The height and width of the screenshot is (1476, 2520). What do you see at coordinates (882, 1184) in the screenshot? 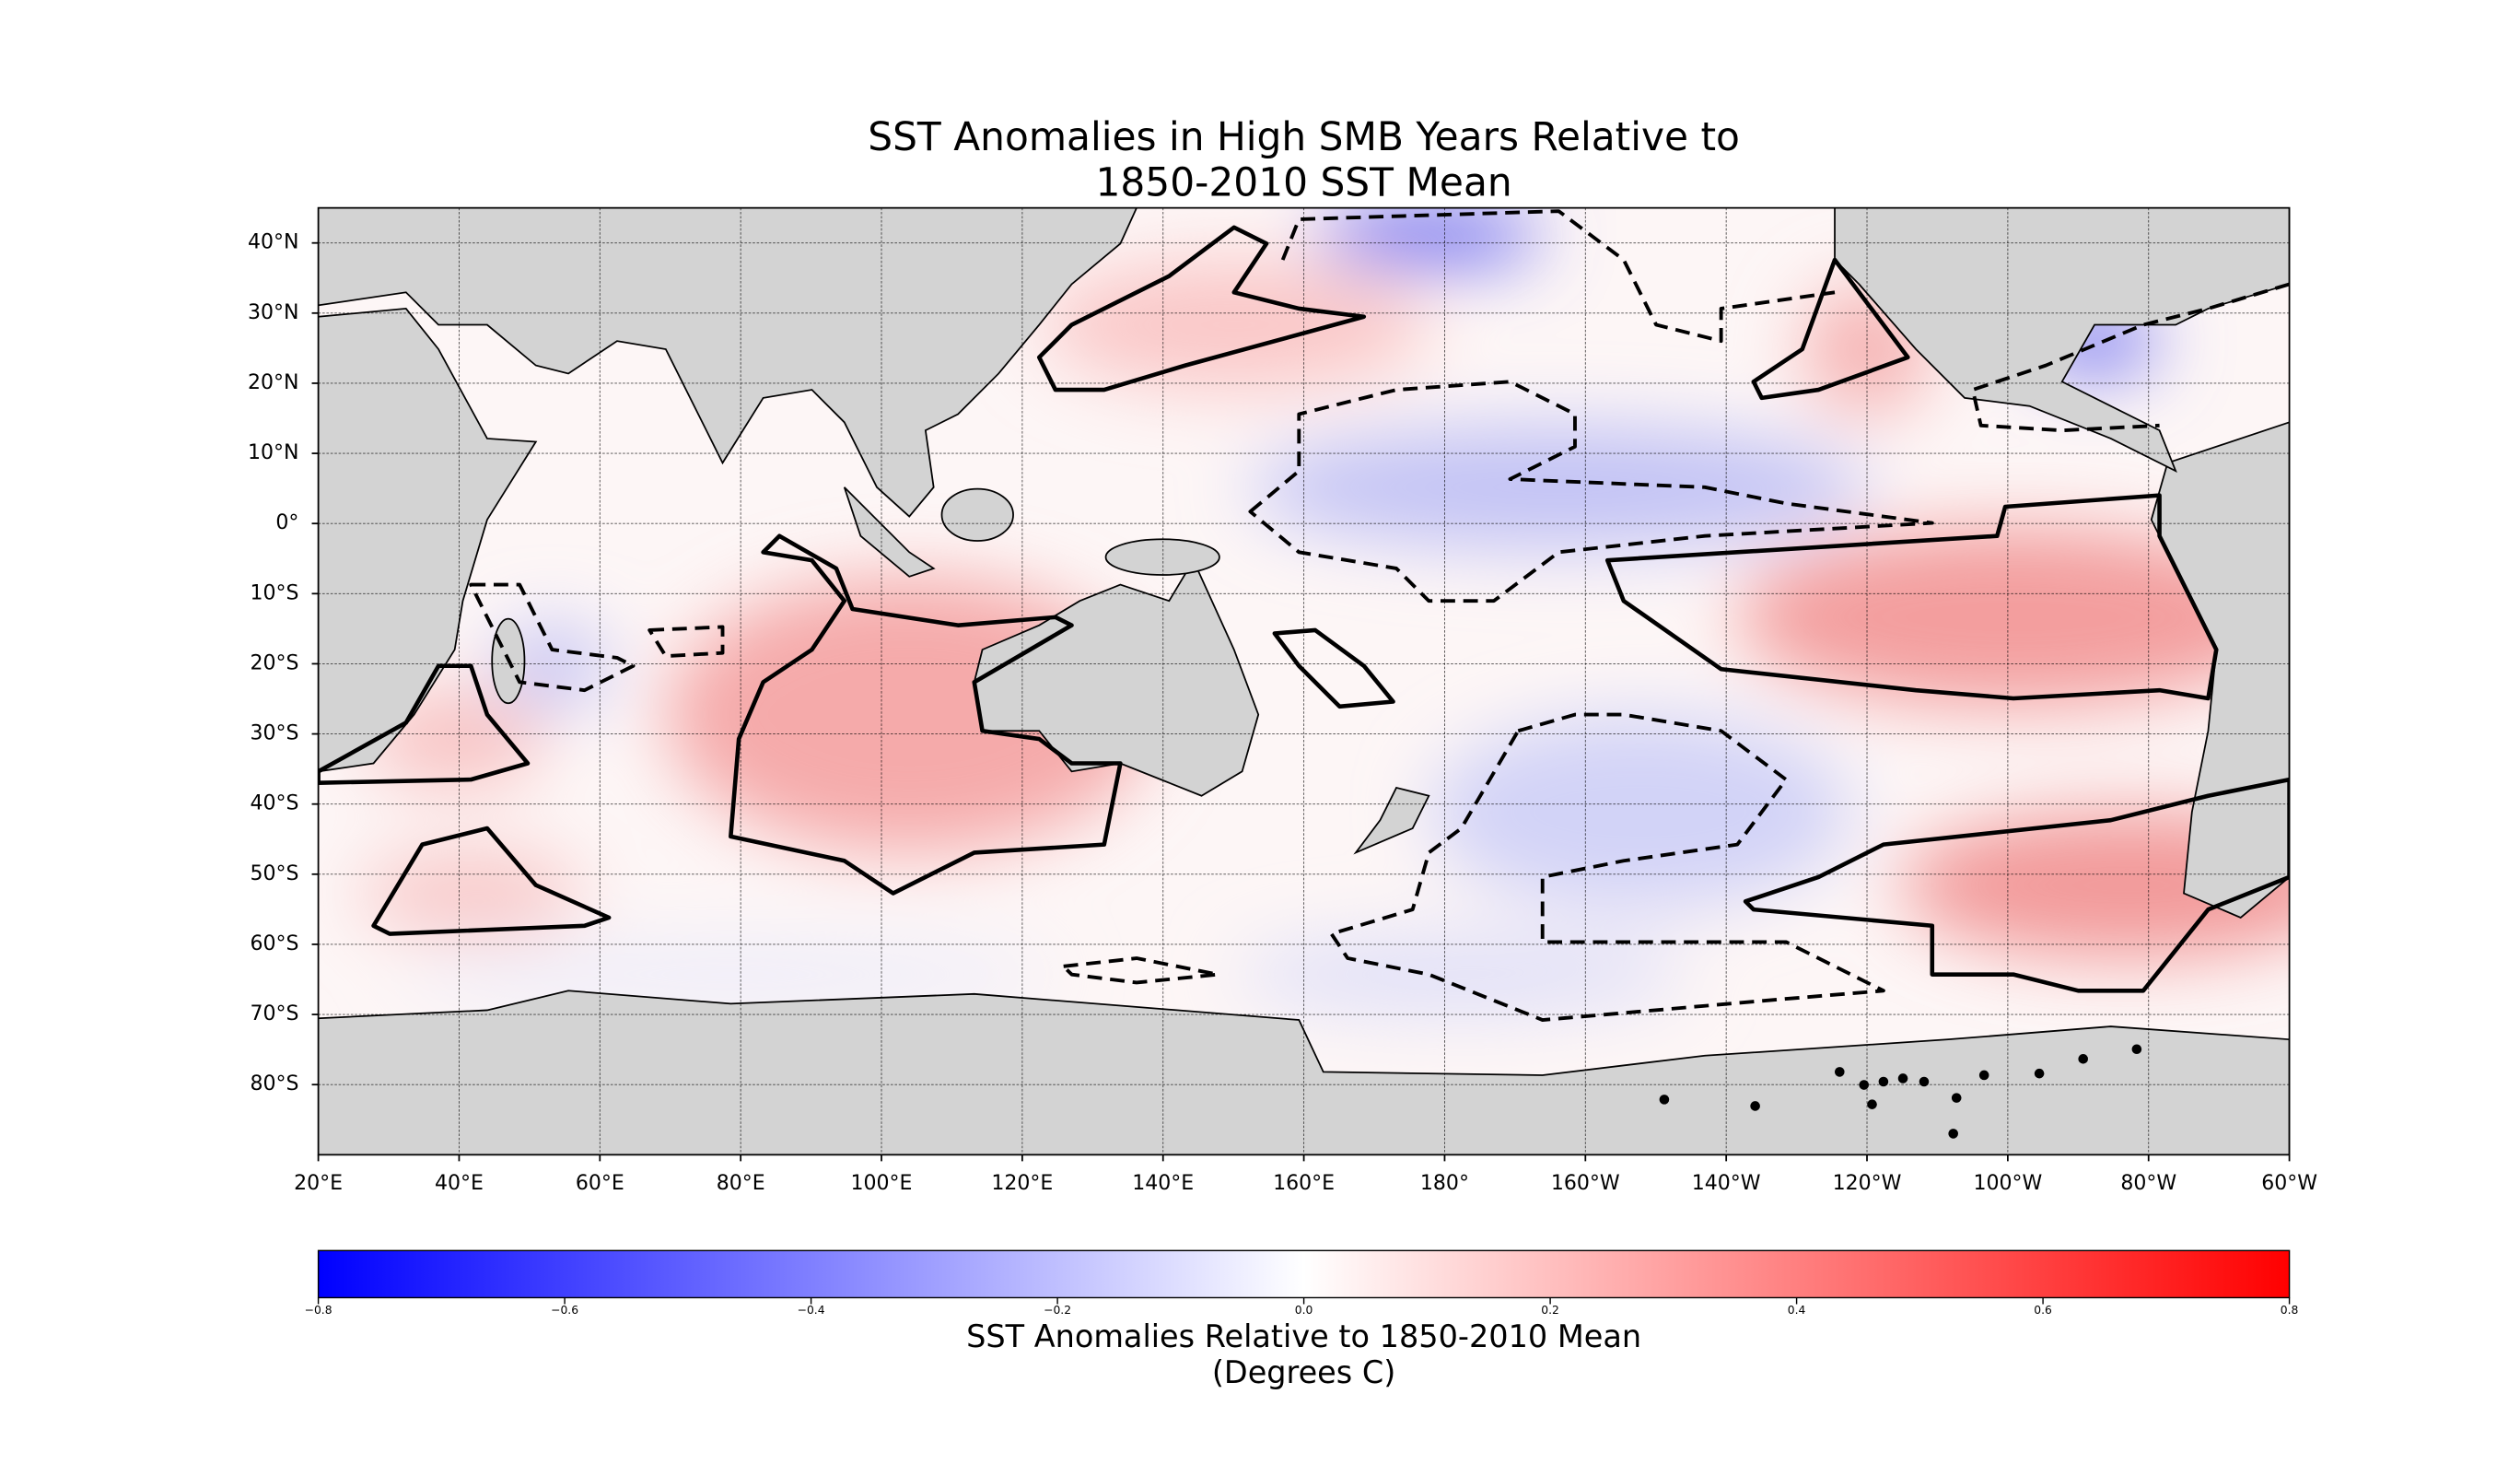
I see `x-tick-label: 100°E` at bounding box center [882, 1184].